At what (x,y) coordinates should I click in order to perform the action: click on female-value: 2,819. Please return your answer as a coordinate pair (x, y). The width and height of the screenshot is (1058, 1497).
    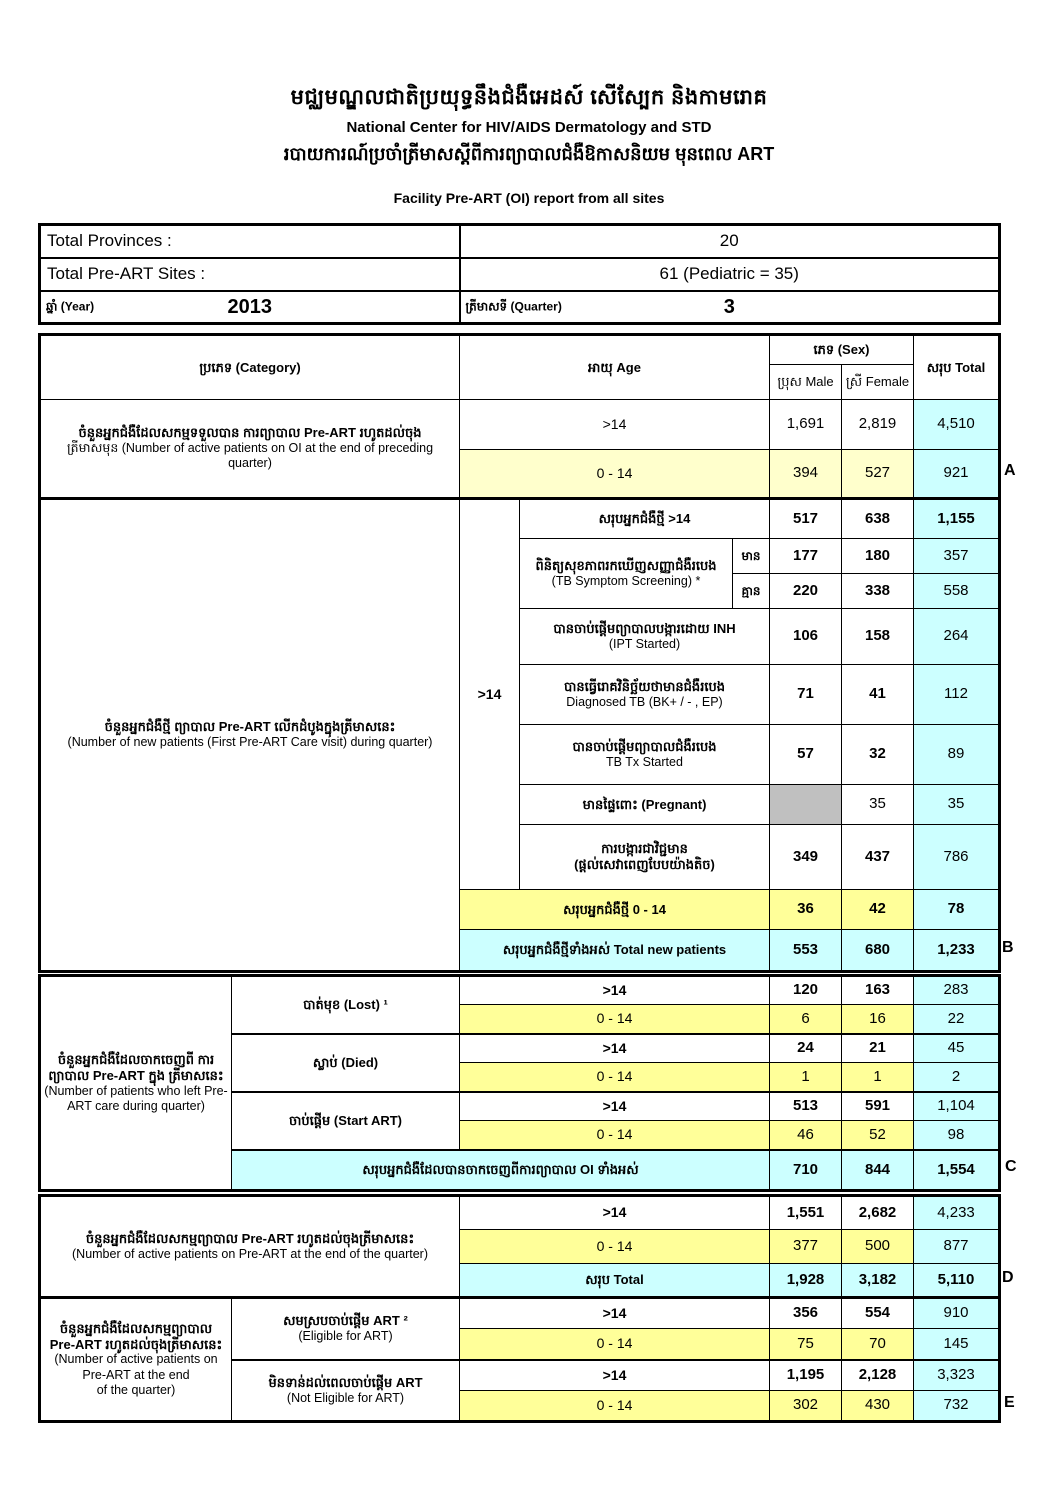
    Looking at the image, I should click on (877, 424).